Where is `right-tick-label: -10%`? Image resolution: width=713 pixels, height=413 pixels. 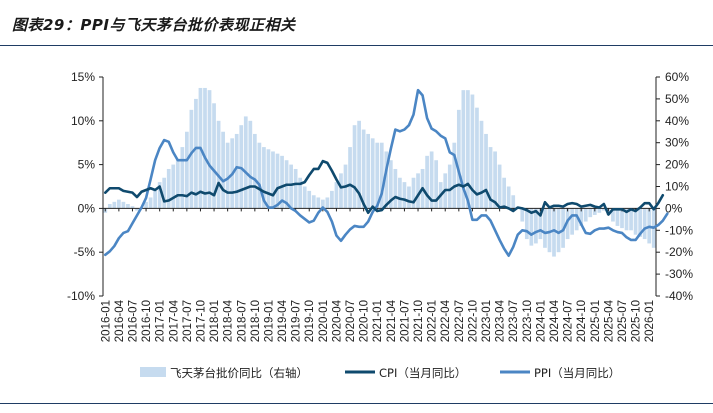 right-tick-label: -10% is located at coordinates (679, 230).